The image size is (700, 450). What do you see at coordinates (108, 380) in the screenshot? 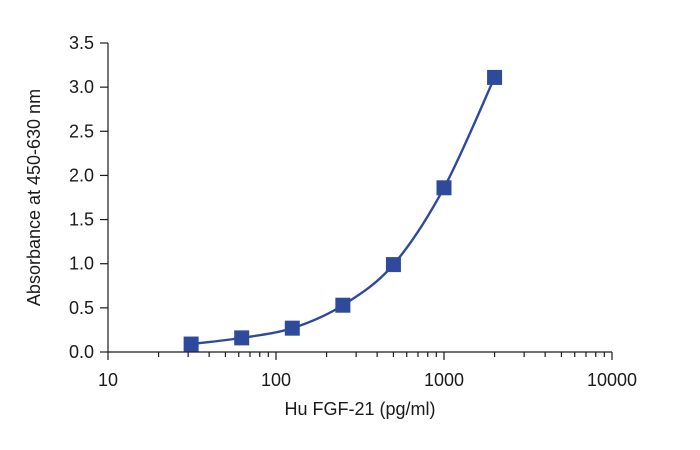
I see `x-tick-label: 10` at bounding box center [108, 380].